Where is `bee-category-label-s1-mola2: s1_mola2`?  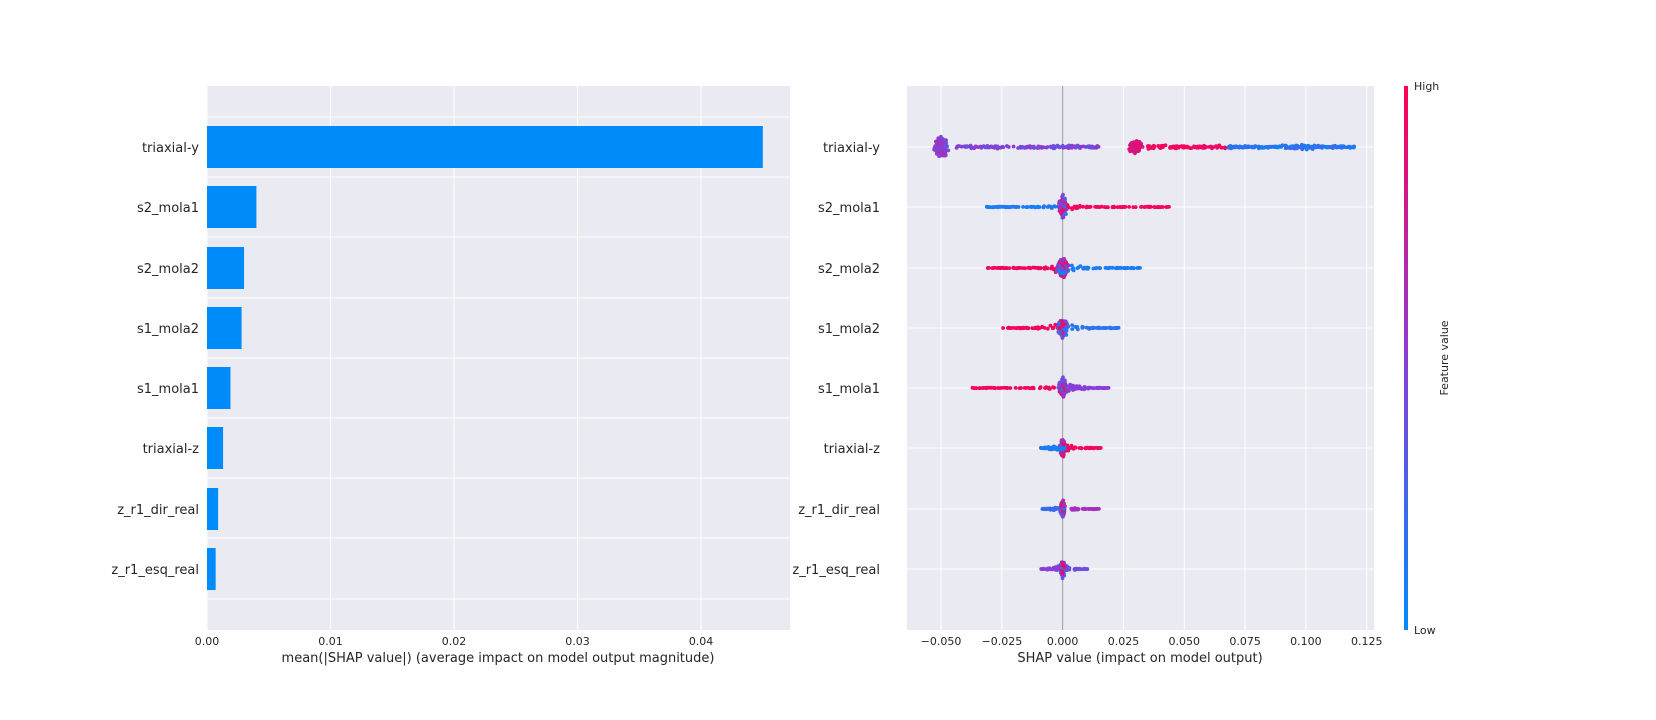 bee-category-label-s1-mola2: s1_mola2 is located at coordinates (849, 329).